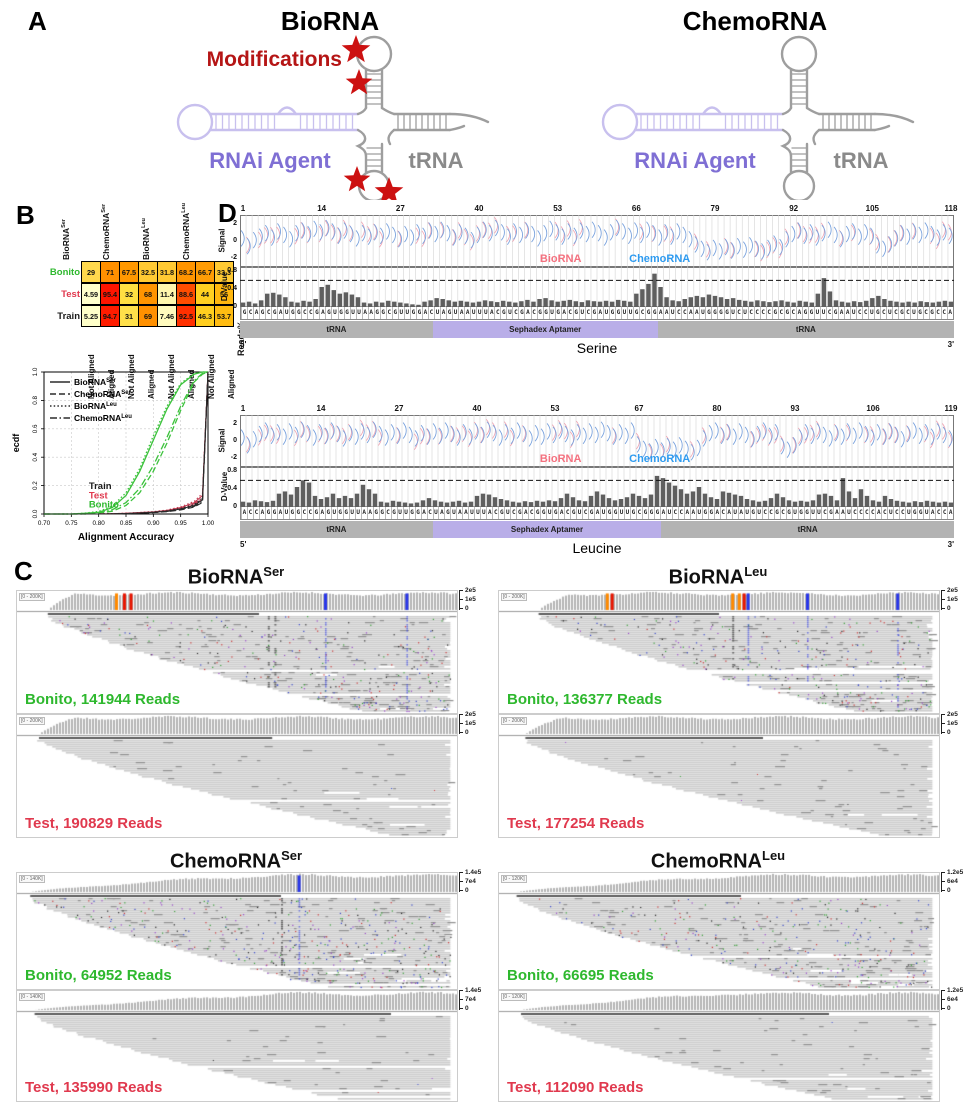 This screenshot has width=967, height=1102. What do you see at coordinates (807, 529) in the screenshot?
I see `annotation-trna: tRNA` at bounding box center [807, 529].